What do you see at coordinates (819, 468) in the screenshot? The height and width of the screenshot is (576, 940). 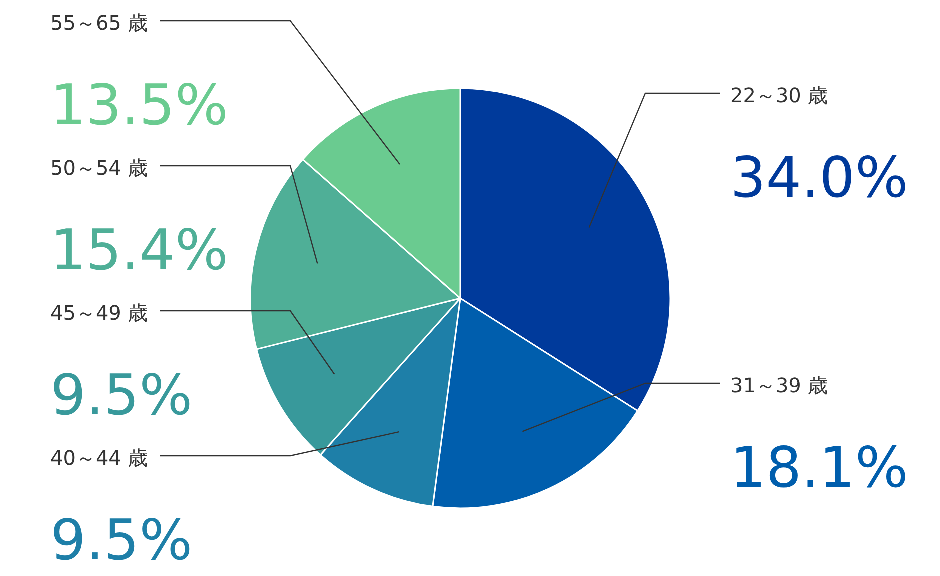 I see `data-label: 18.1%` at bounding box center [819, 468].